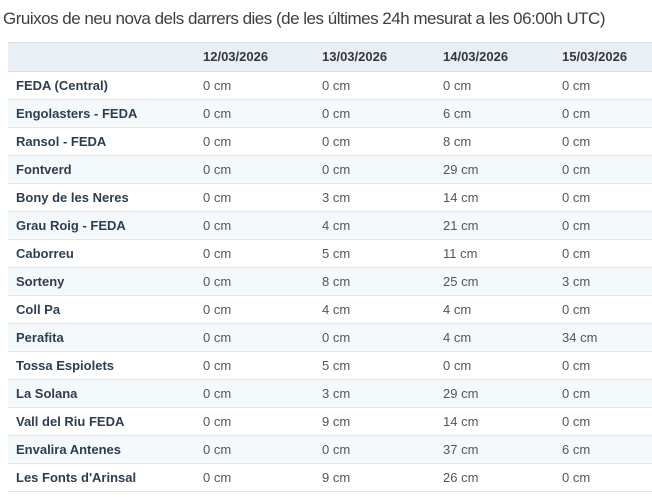  What do you see at coordinates (101, 57) in the screenshot?
I see `header-cell-station` at bounding box center [101, 57].